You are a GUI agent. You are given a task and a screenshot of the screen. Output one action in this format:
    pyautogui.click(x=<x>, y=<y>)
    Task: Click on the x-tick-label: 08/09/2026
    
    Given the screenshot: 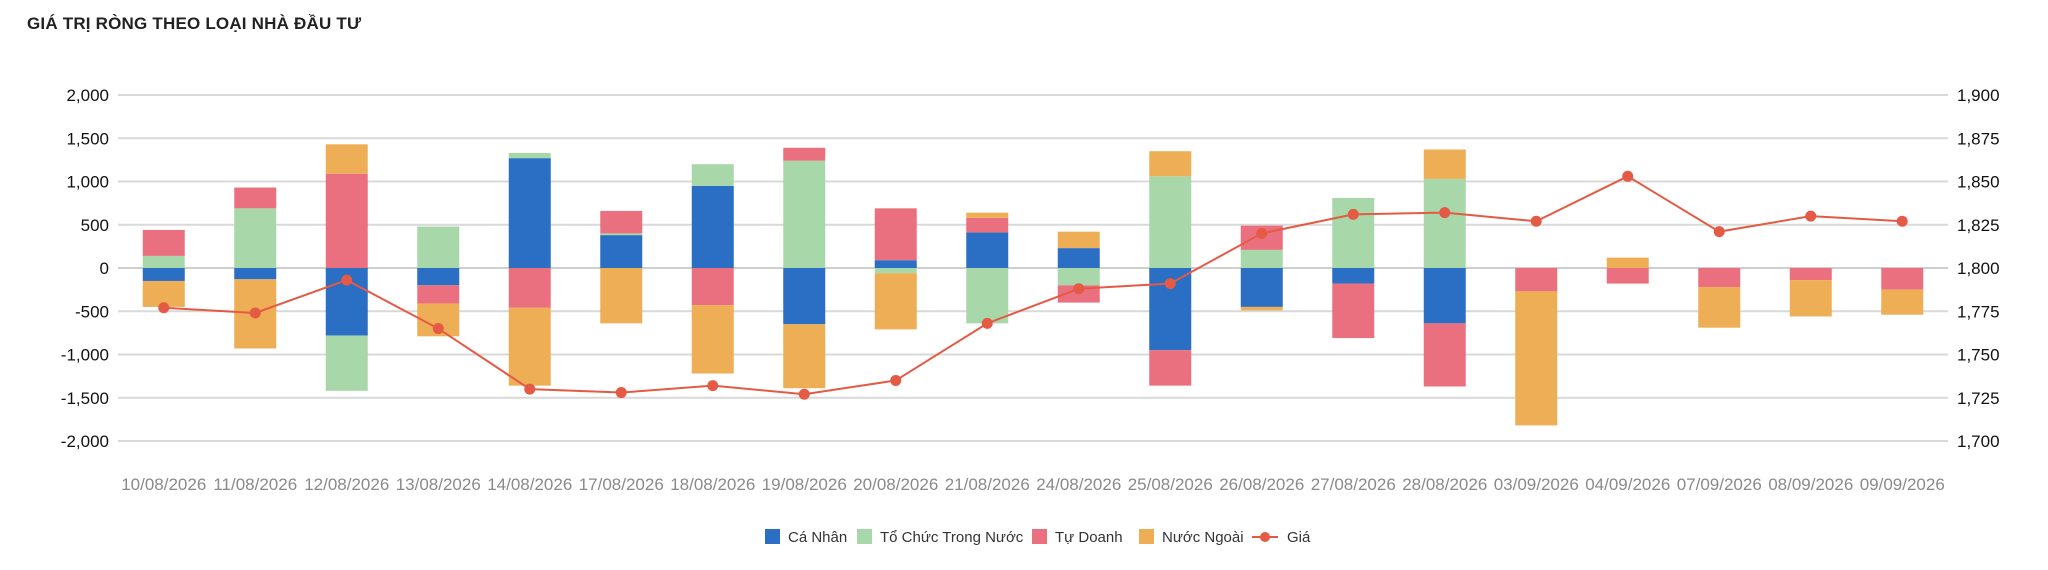 What is the action you would take?
    pyautogui.click(x=1810, y=484)
    